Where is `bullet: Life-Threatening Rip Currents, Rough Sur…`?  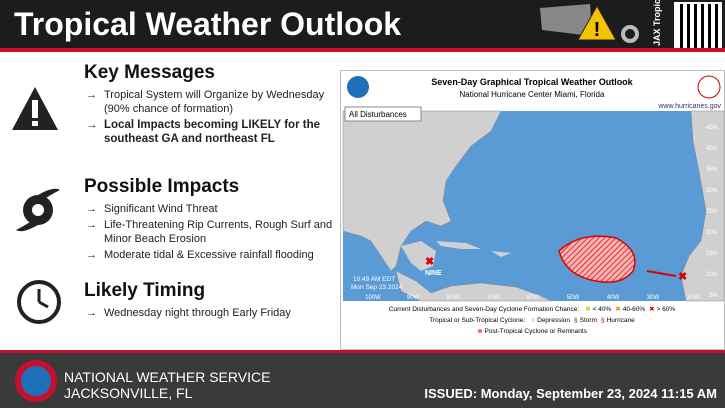
bullet: Life-Threatening Rip Currents, Rough Sur… is located at coordinates (210, 232).